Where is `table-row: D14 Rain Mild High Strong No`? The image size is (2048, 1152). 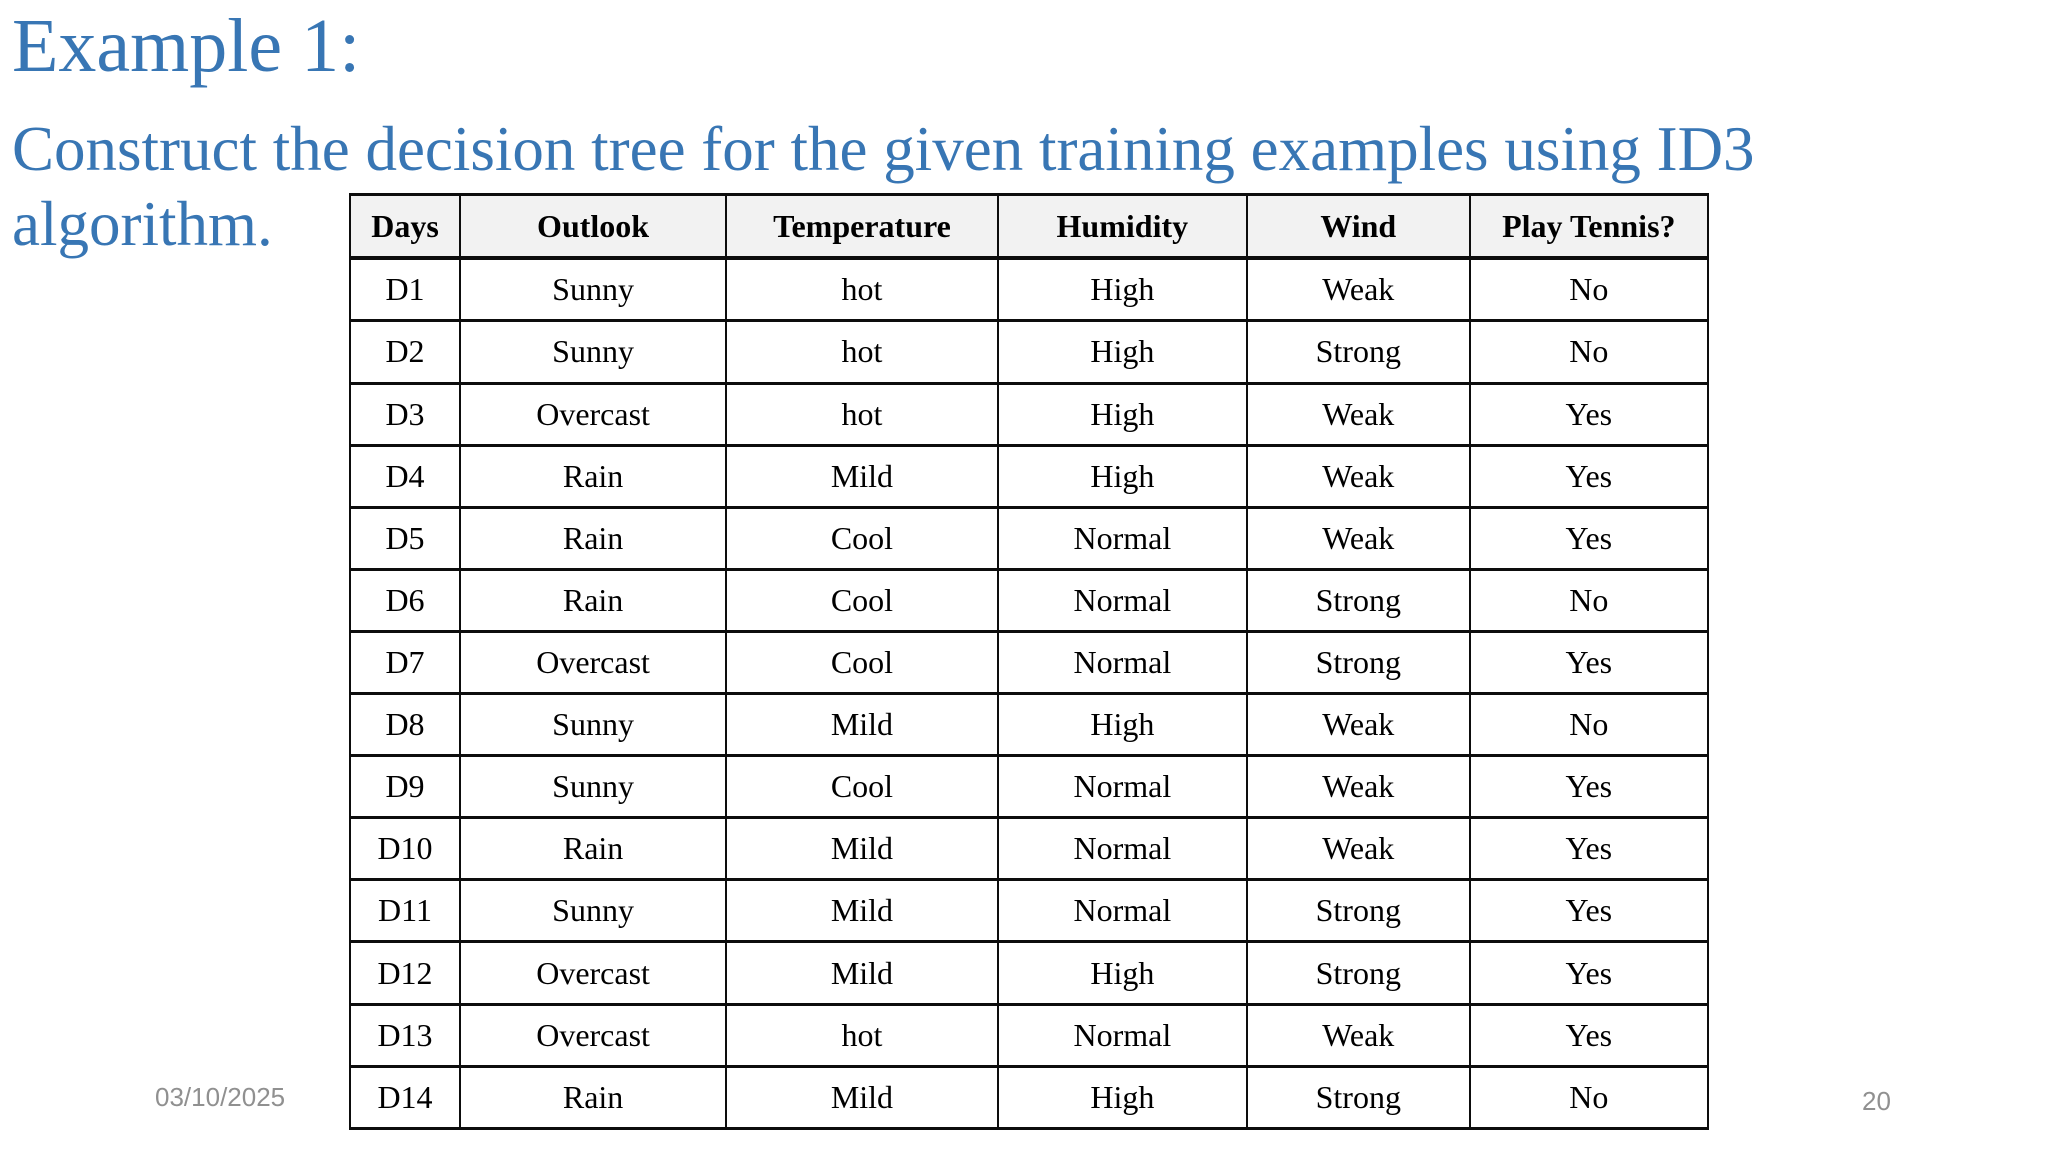
table-row: D14 Rain Mild High Strong No is located at coordinates (1029, 1097).